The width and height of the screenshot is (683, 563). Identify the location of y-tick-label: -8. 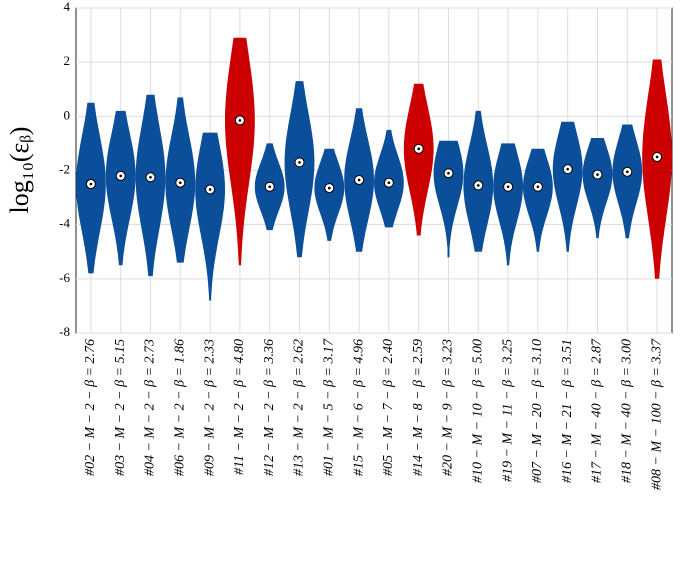
(64, 331).